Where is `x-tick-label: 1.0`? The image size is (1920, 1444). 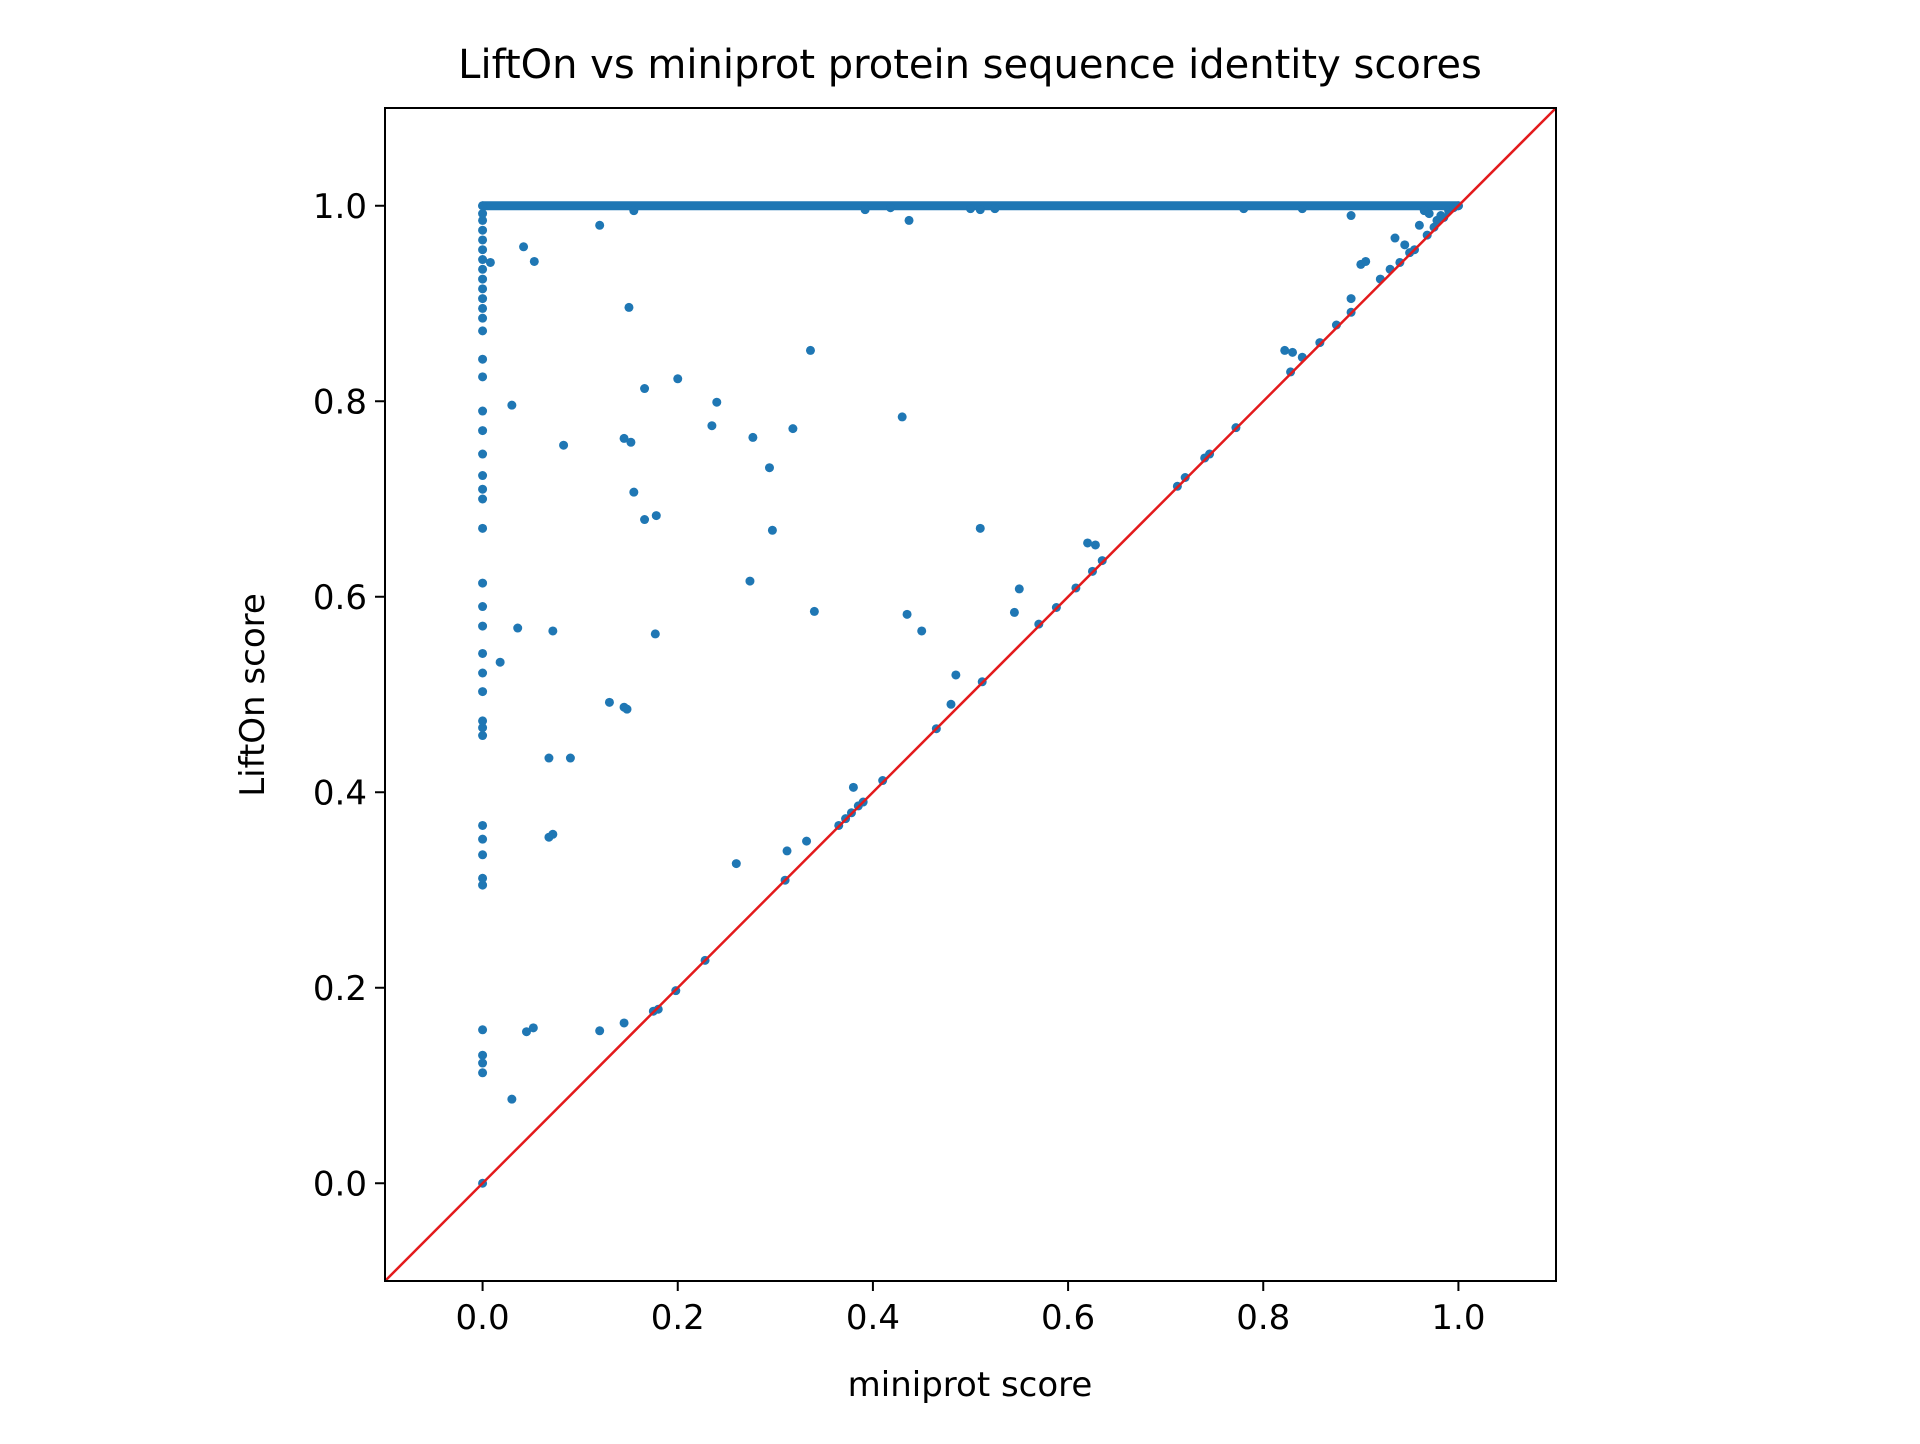
x-tick-label: 1.0 is located at coordinates (1458, 1318).